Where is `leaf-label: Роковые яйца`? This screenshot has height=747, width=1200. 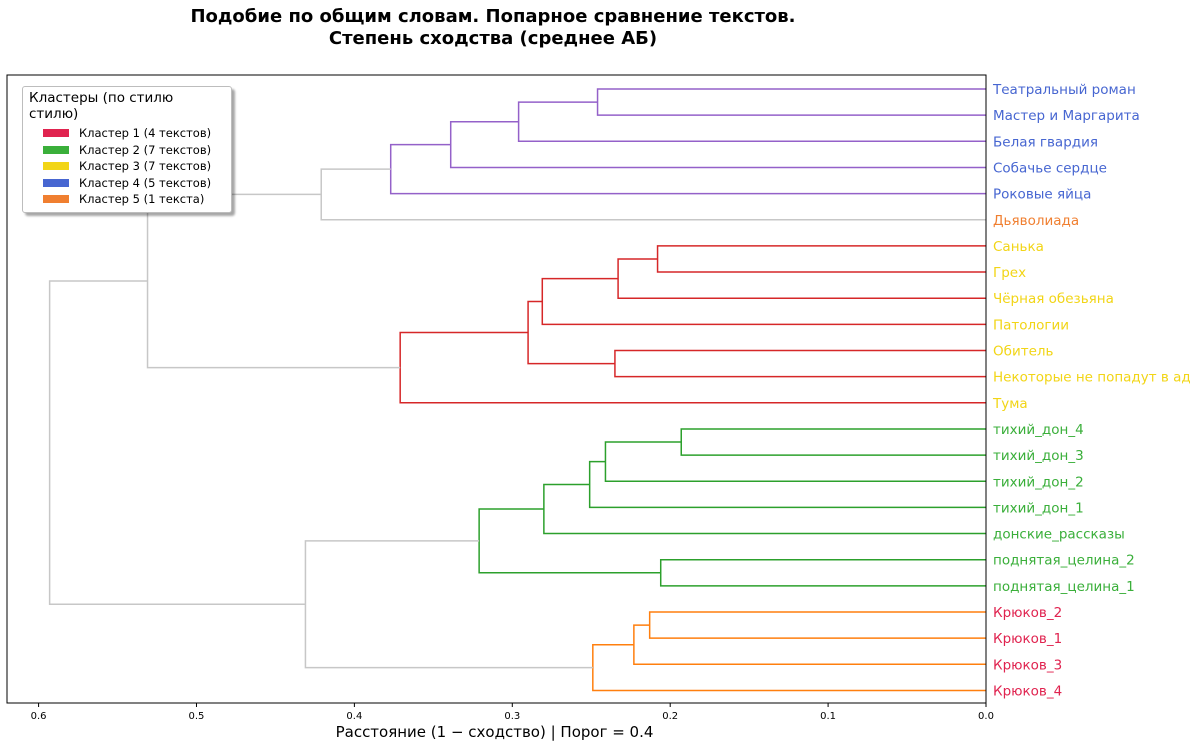 leaf-label: Роковые яйца is located at coordinates (1042, 195).